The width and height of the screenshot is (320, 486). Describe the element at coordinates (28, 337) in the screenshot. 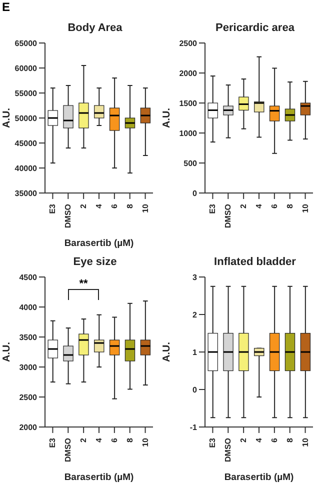

I see `y-tick-label: 3500` at that location.